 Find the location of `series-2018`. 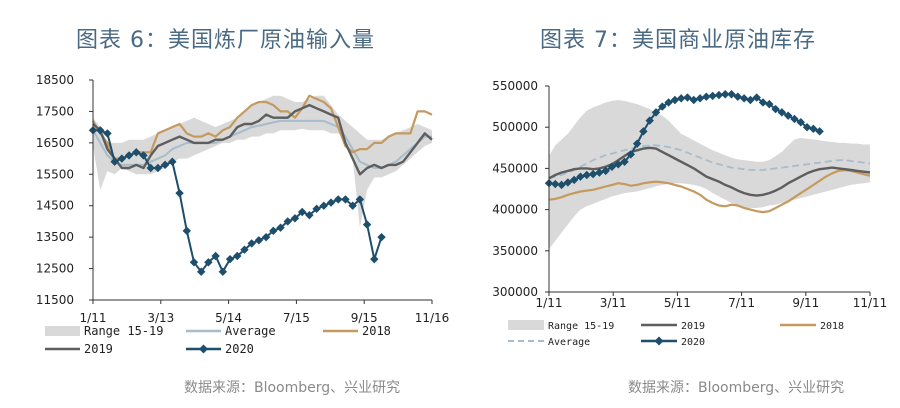

series-2018 is located at coordinates (262, 127).